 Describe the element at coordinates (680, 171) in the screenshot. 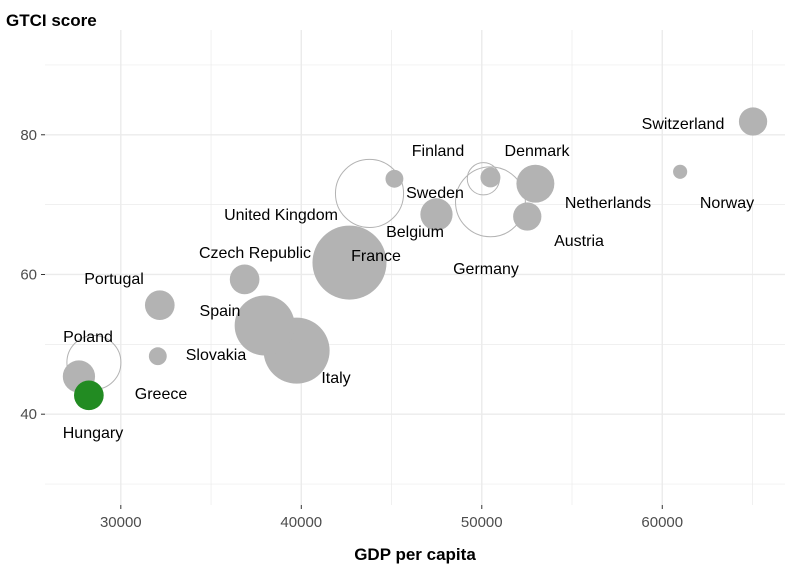

I see `bubble-norway` at that location.